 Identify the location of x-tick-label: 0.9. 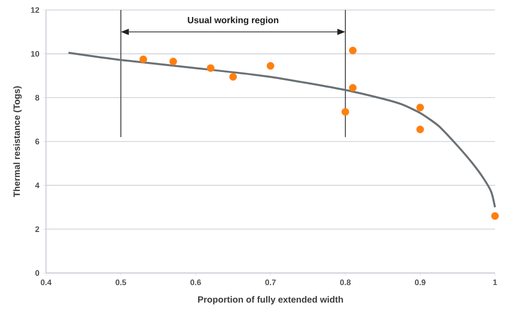
(420, 283).